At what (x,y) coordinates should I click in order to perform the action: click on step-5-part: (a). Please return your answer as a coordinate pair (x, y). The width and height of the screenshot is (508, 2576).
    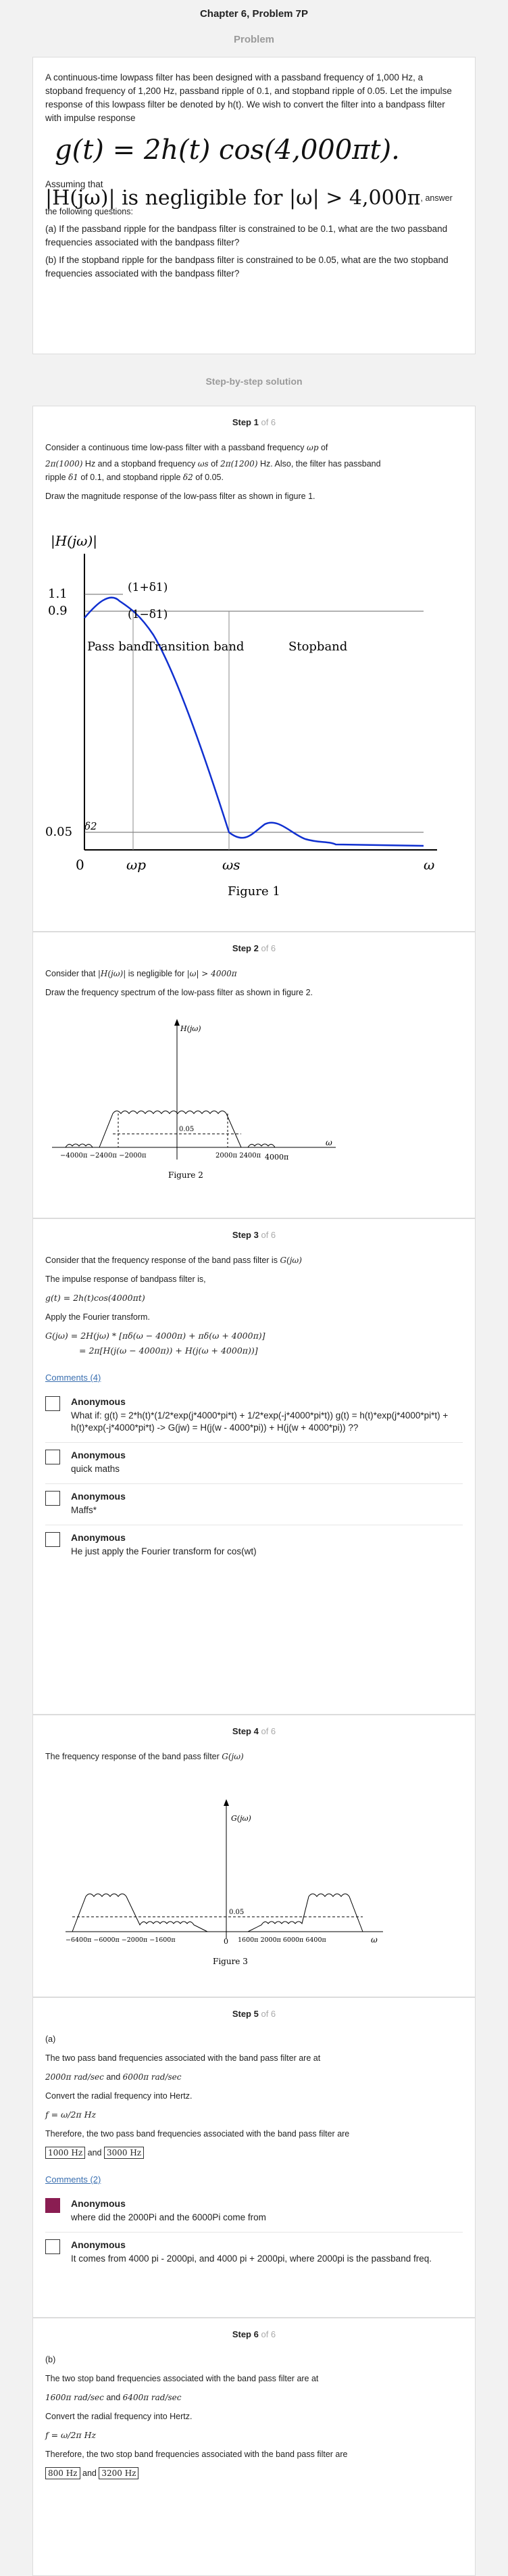
    Looking at the image, I should click on (50, 2039).